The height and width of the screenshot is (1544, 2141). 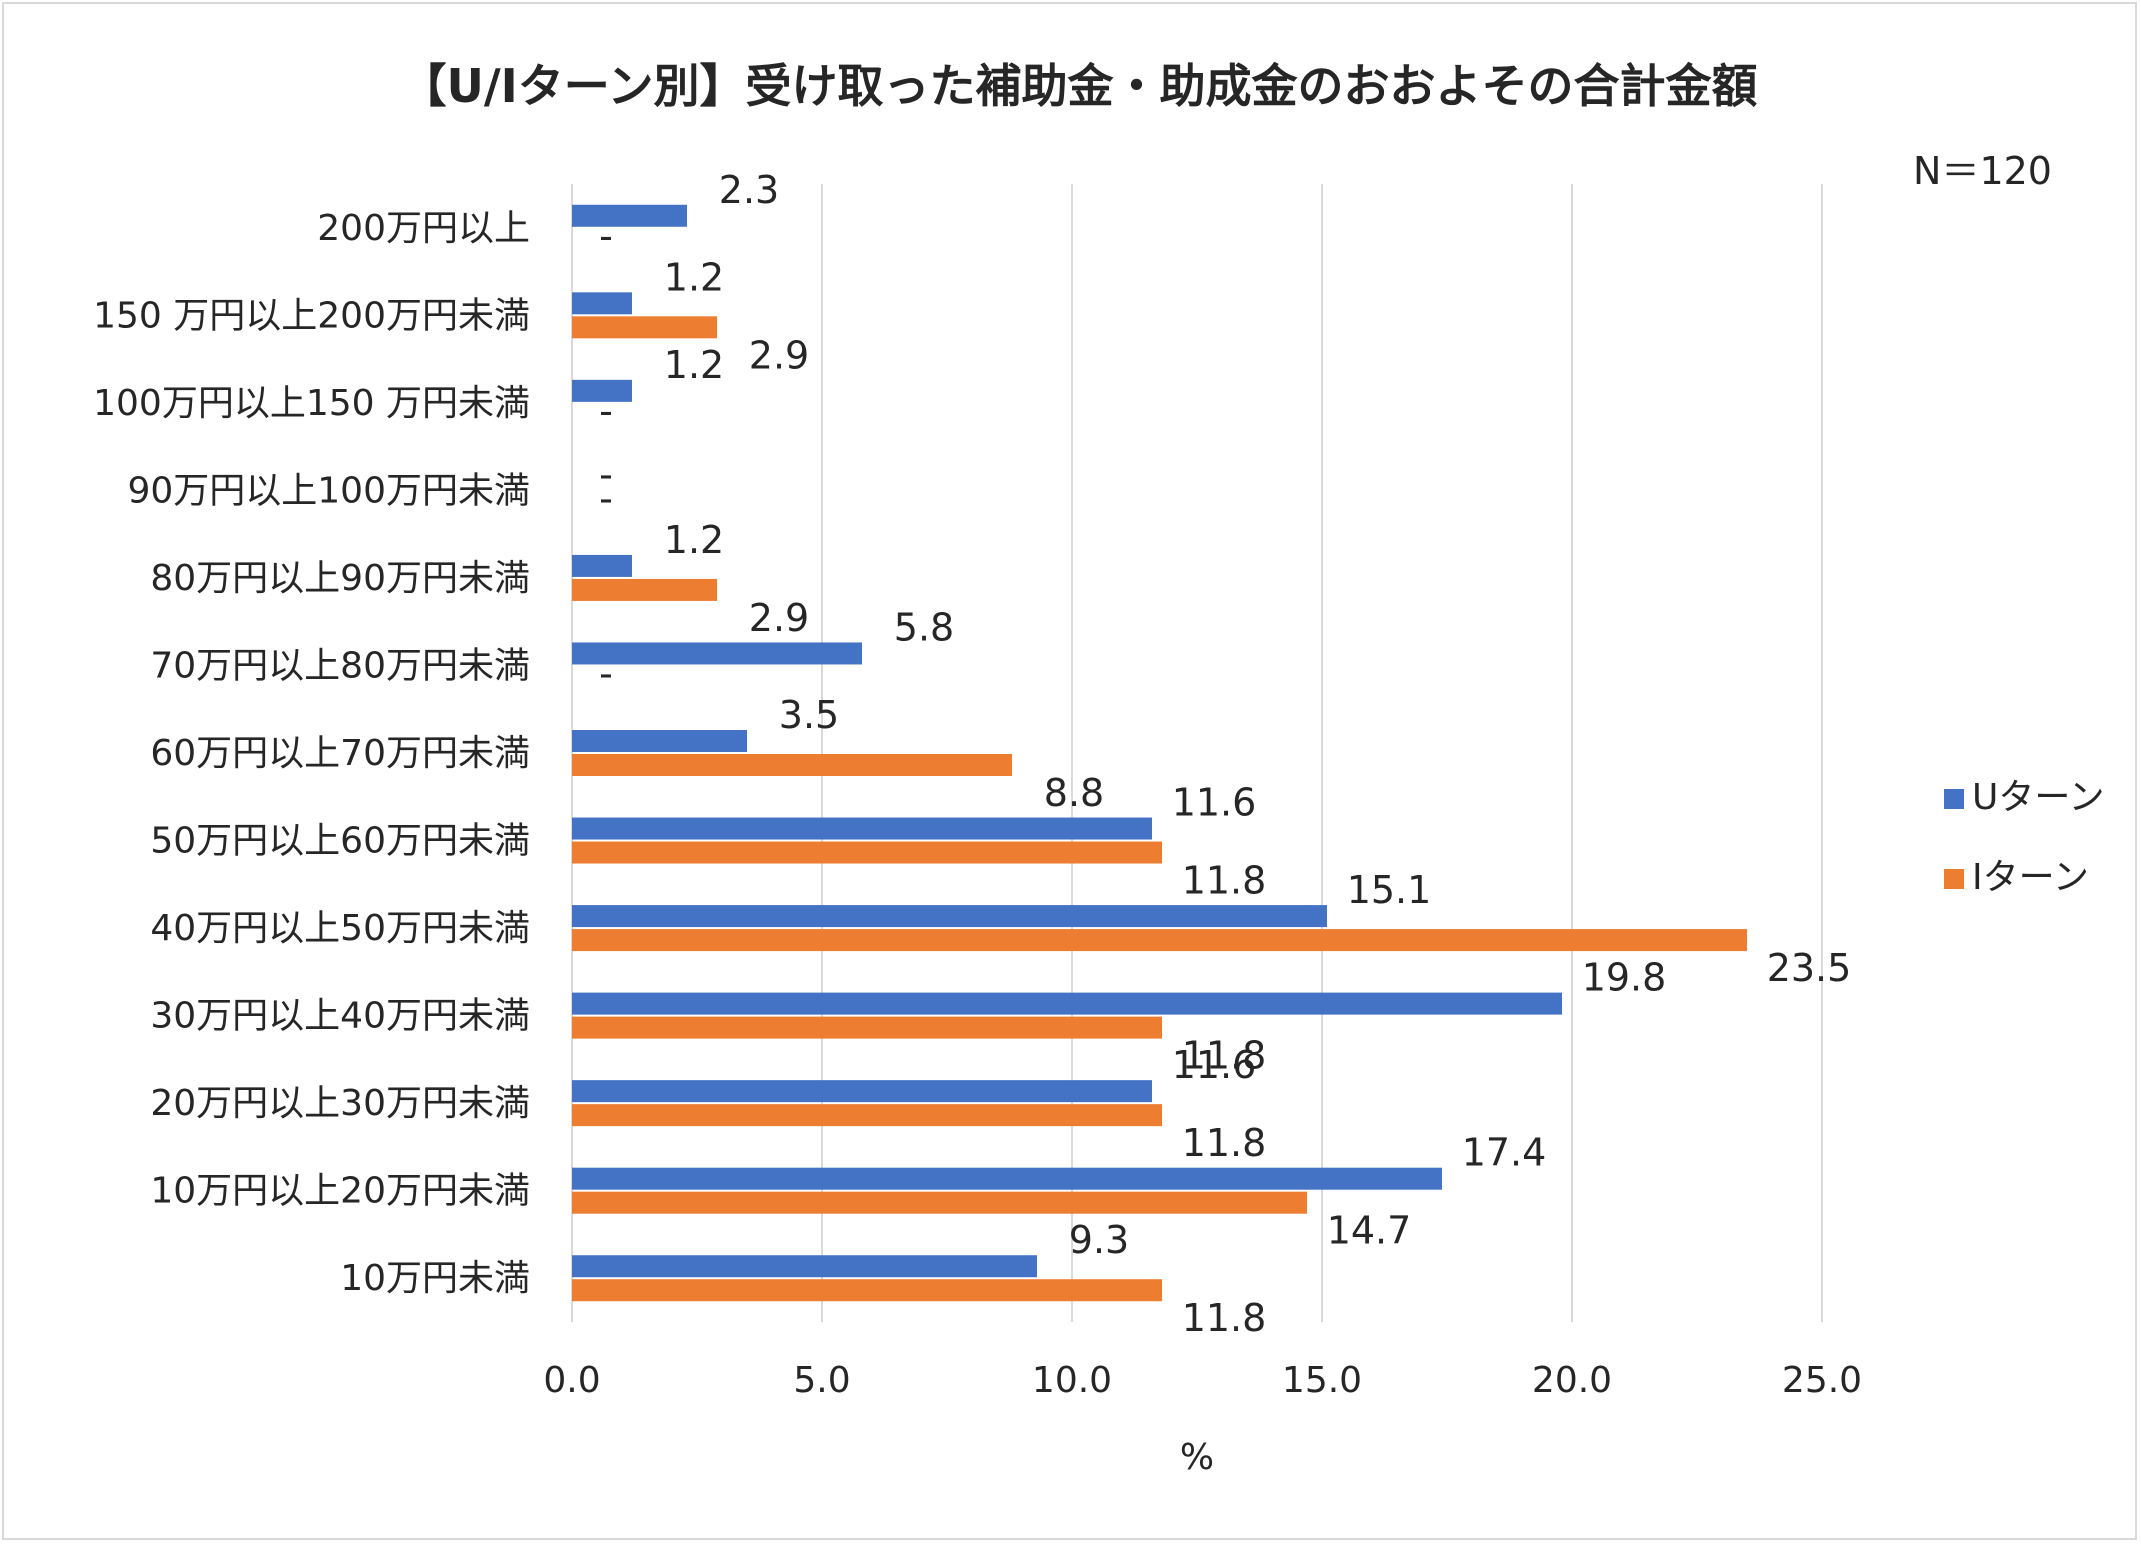 What do you see at coordinates (1099, 1240) in the screenshot?
I see `u-turn-value-label: 9.3` at bounding box center [1099, 1240].